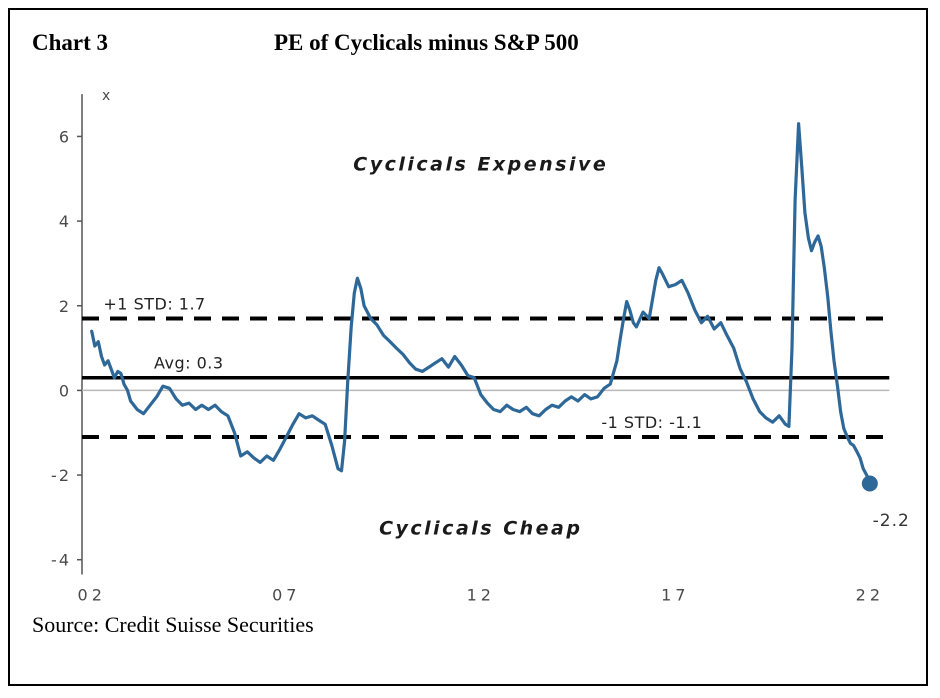 The image size is (940, 698). Describe the element at coordinates (480, 164) in the screenshot. I see `cyclicals-expensive-annotation: Cyclicals Expensive` at that location.